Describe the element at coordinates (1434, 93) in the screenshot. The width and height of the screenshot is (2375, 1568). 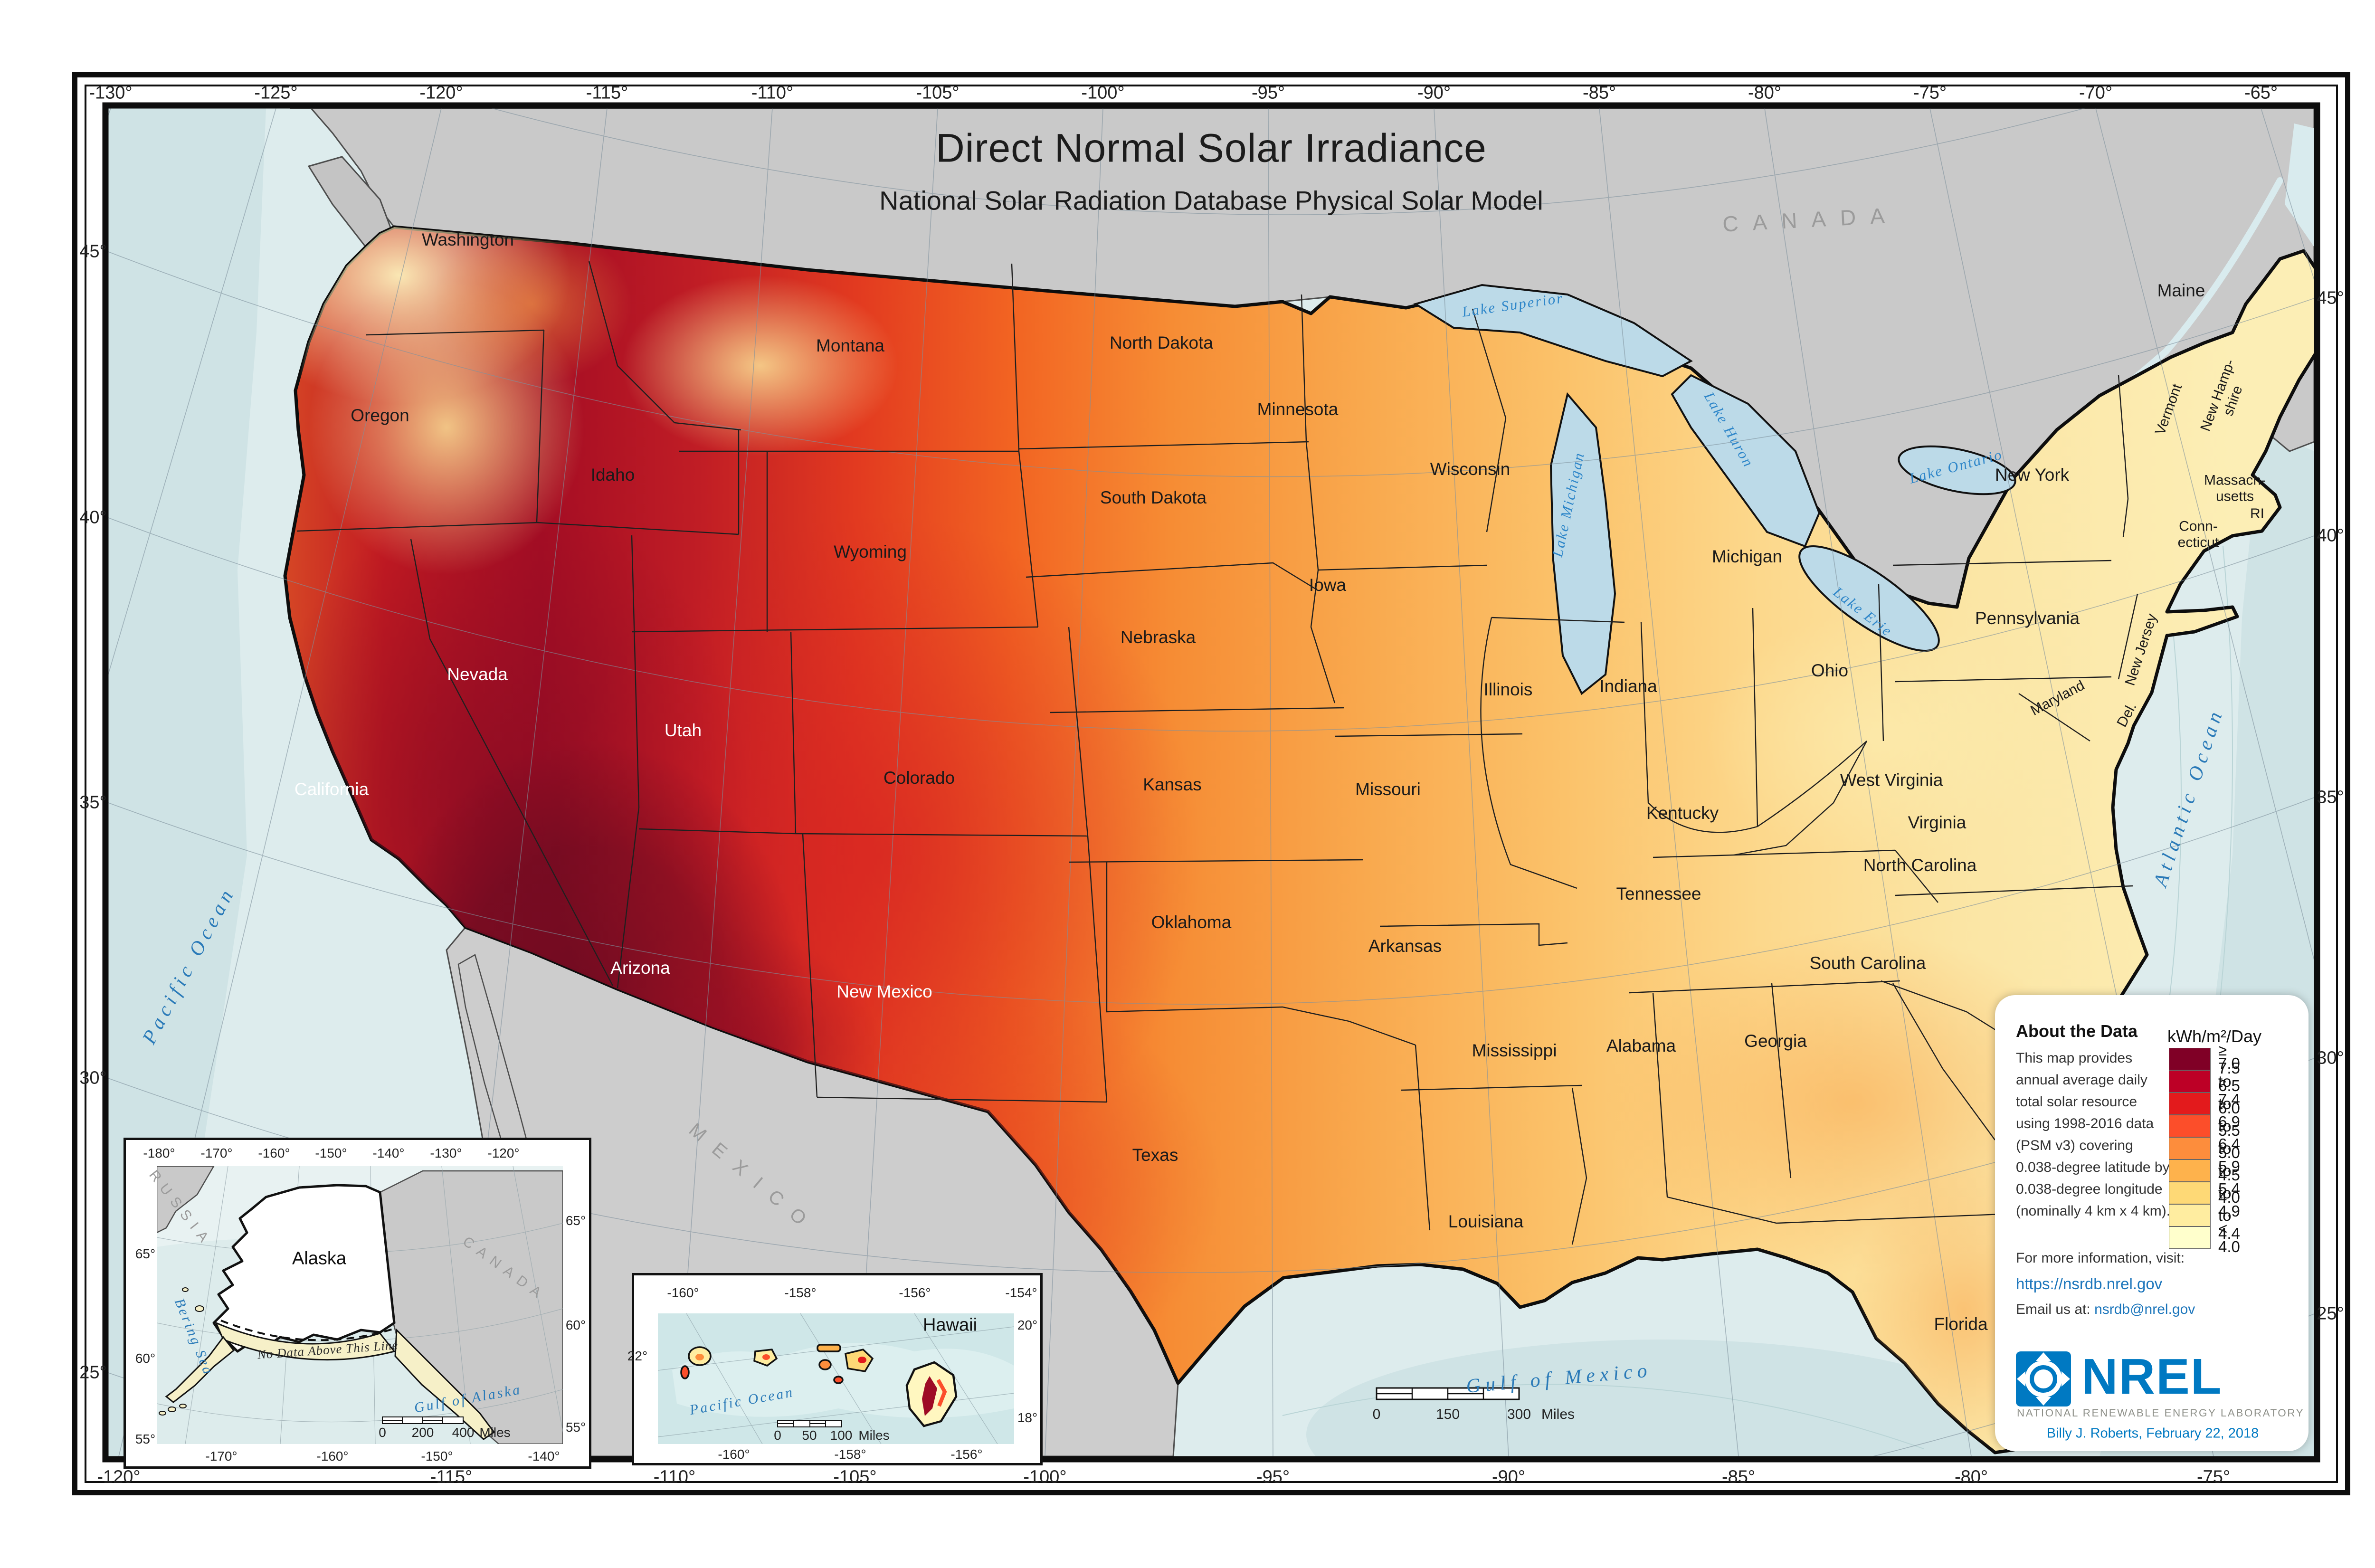
I see `axis-top-tick: -90°` at that location.